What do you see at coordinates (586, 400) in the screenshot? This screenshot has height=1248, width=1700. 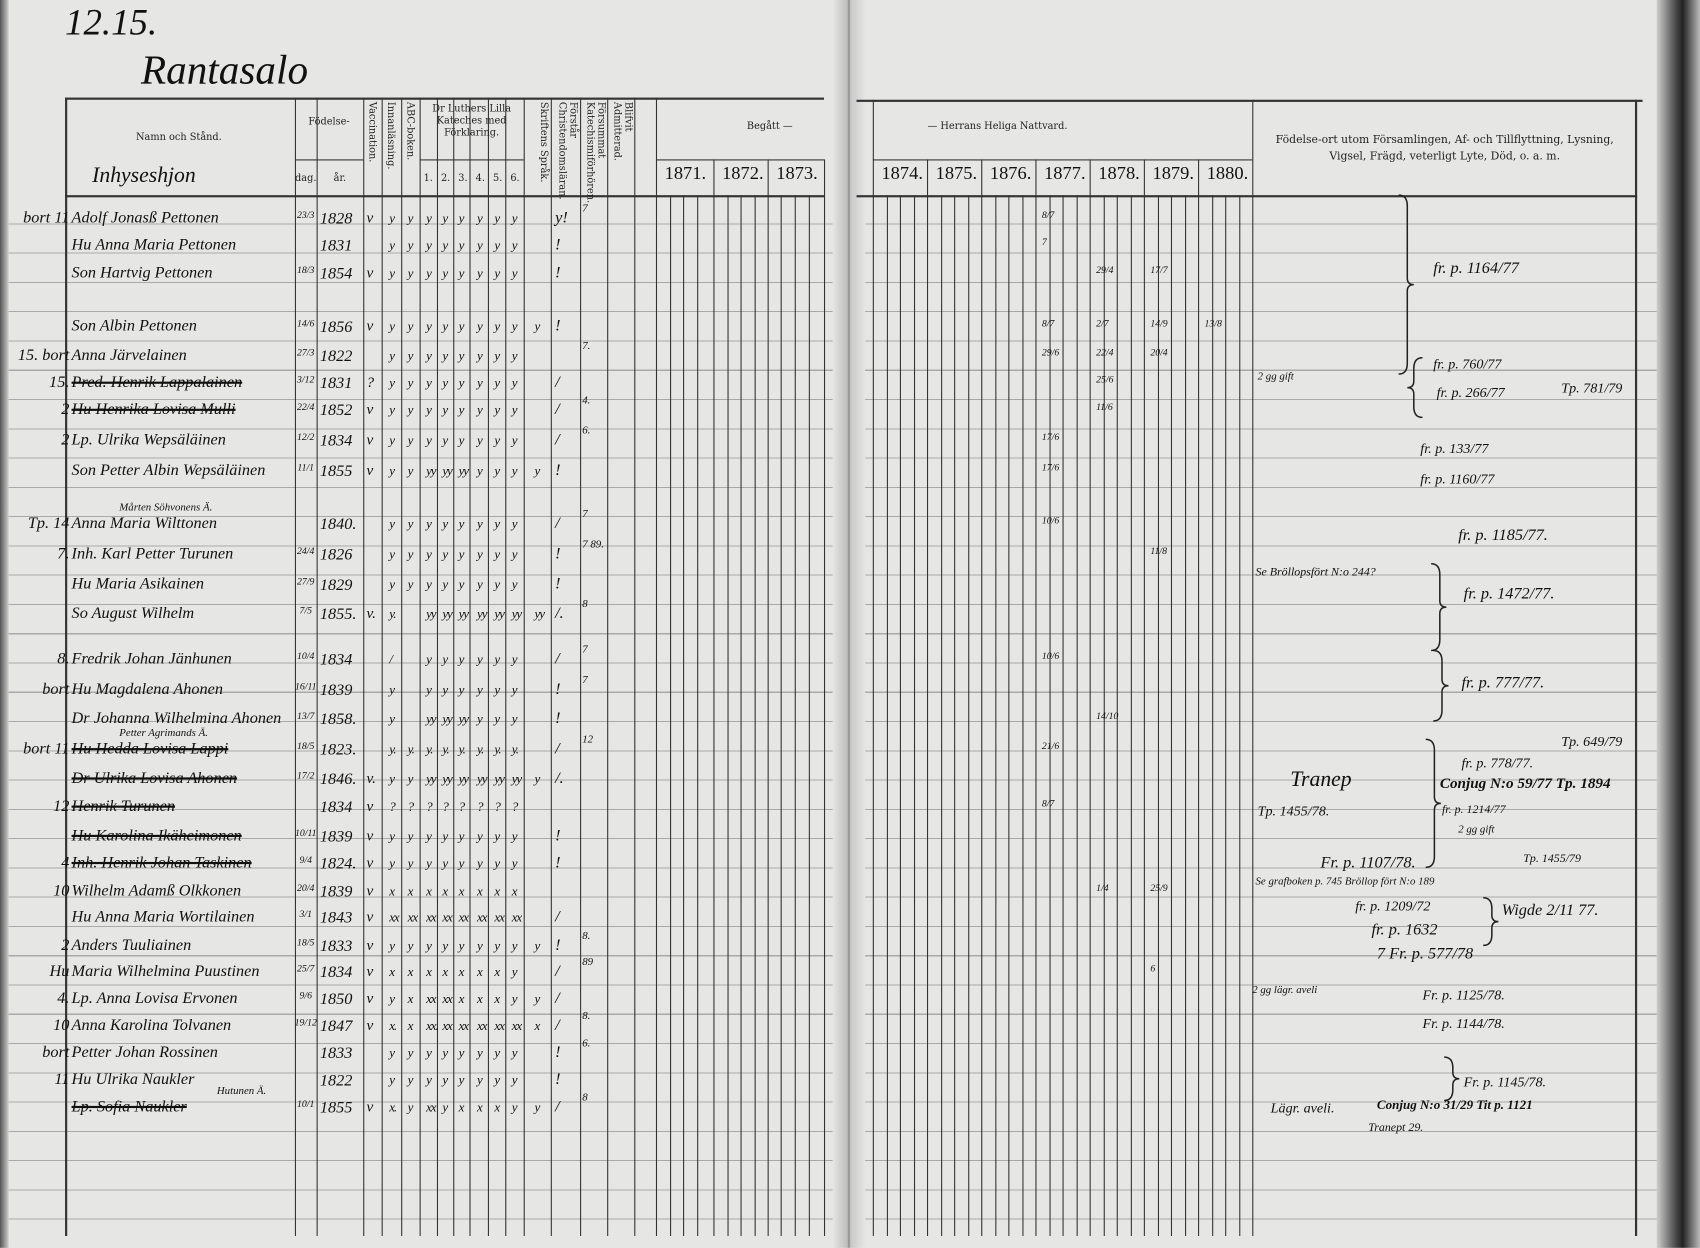 I see `hearing-number: 4.` at bounding box center [586, 400].